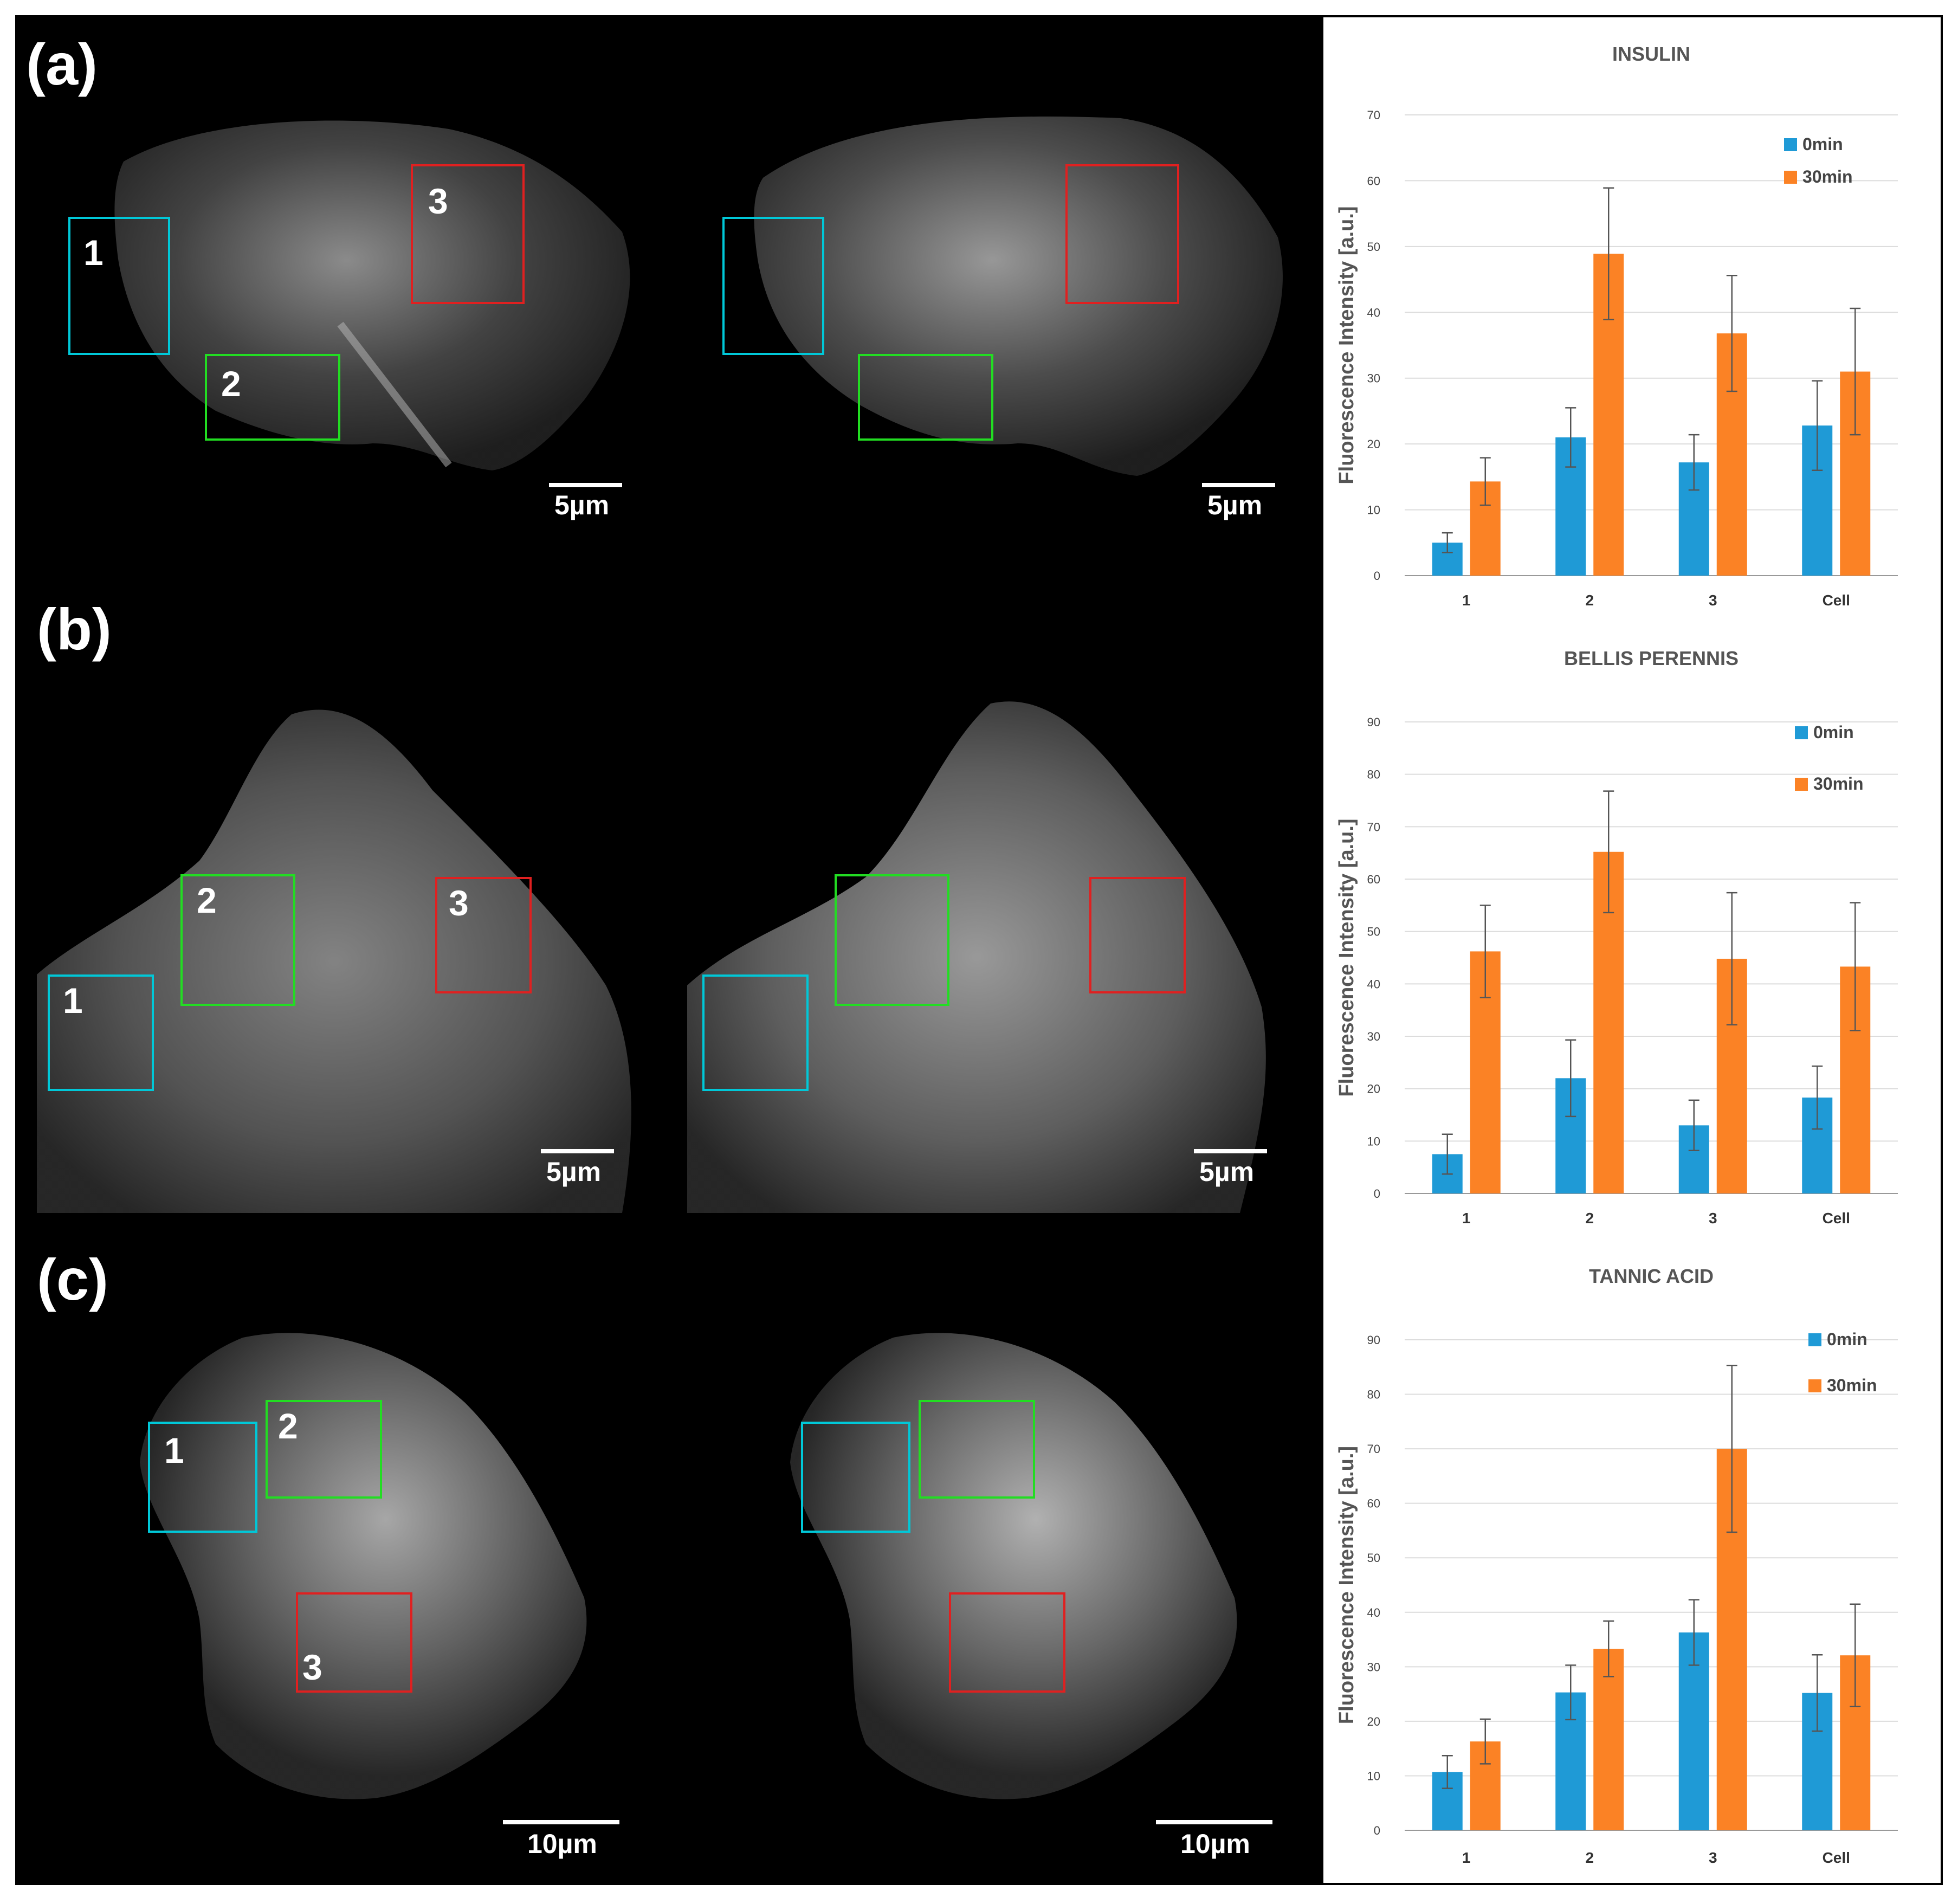  Describe the element at coordinates (354, 321) in the screenshot. I see `cell-image-a-0min` at that location.